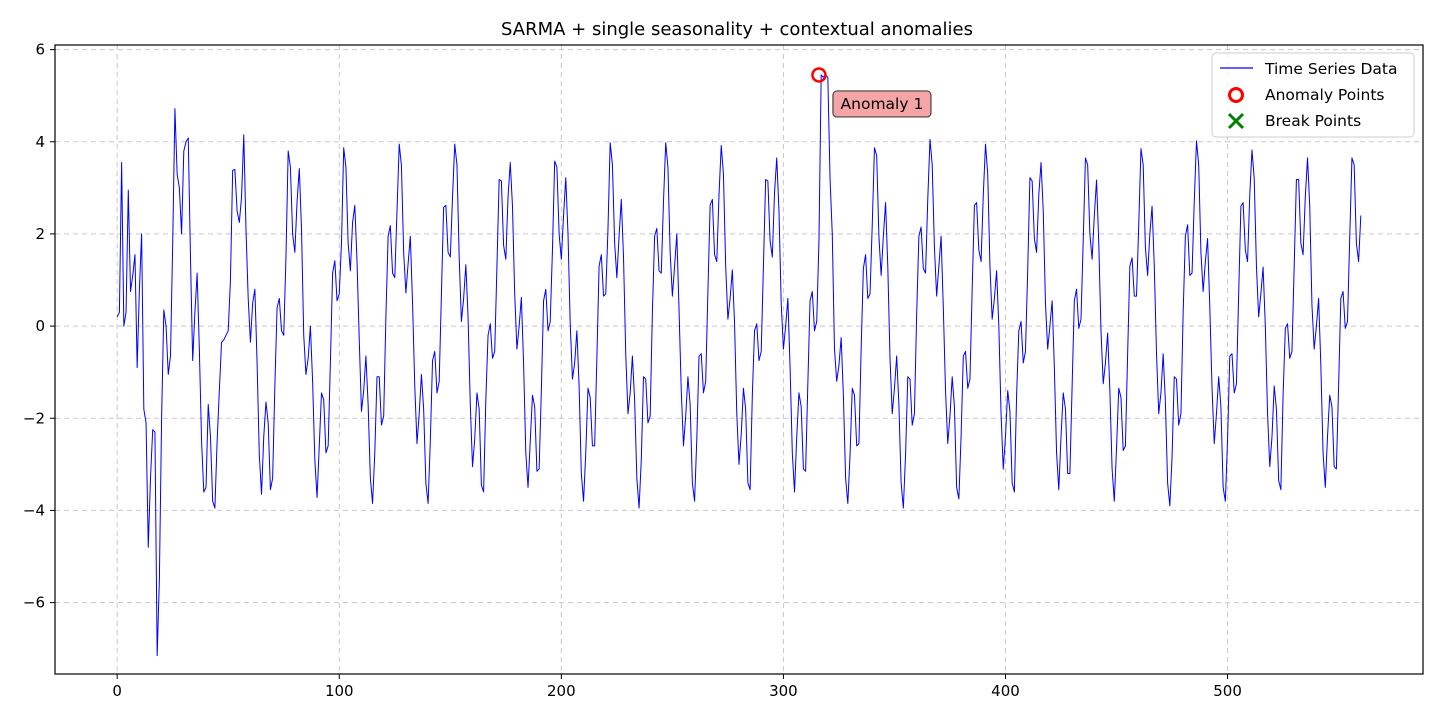  I want to click on x-tick-label: 100, so click(339, 691).